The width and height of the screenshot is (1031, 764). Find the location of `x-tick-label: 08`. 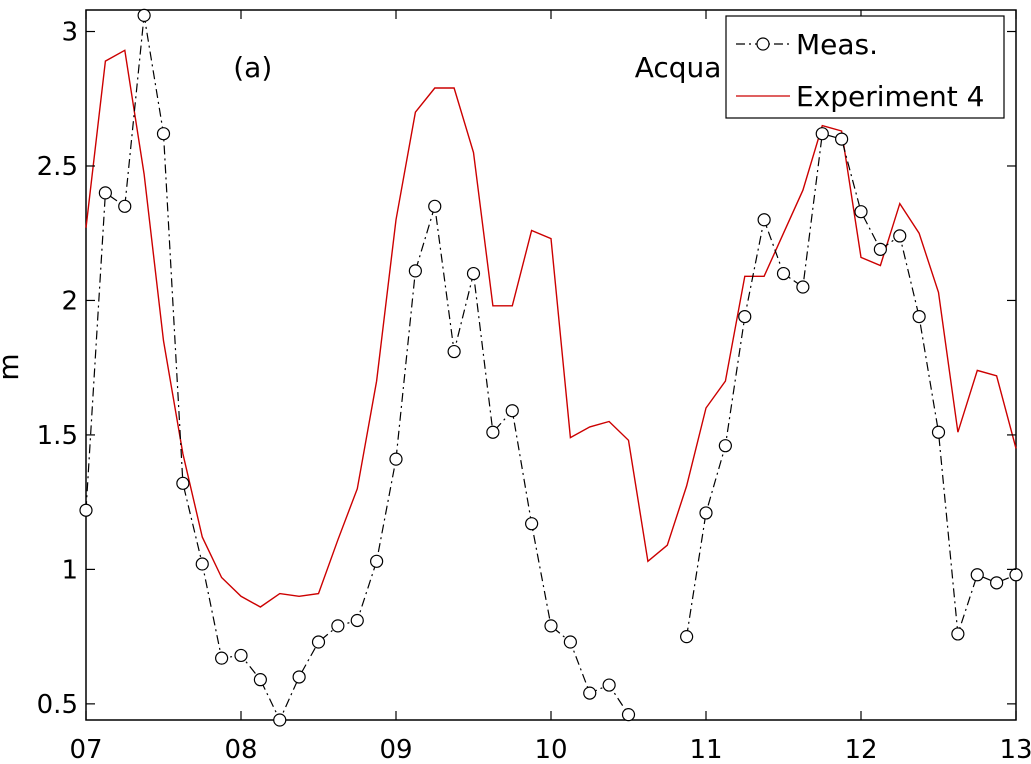

x-tick-label: 08 is located at coordinates (240, 749).